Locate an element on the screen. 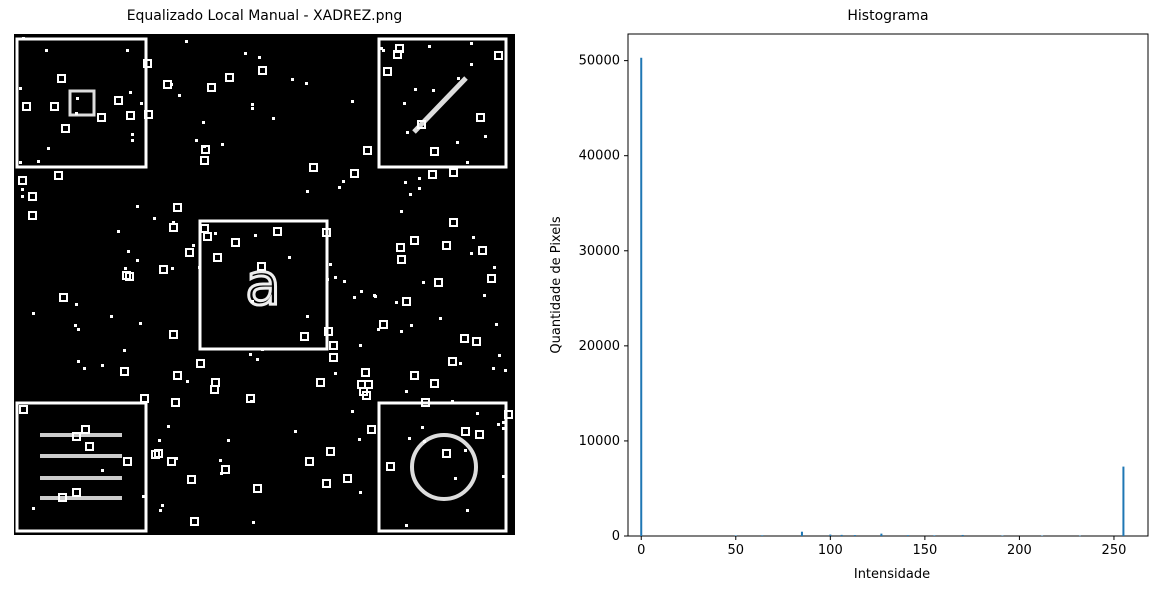 The height and width of the screenshot is (590, 1172). x-tick-label: 150 is located at coordinates (924, 550).